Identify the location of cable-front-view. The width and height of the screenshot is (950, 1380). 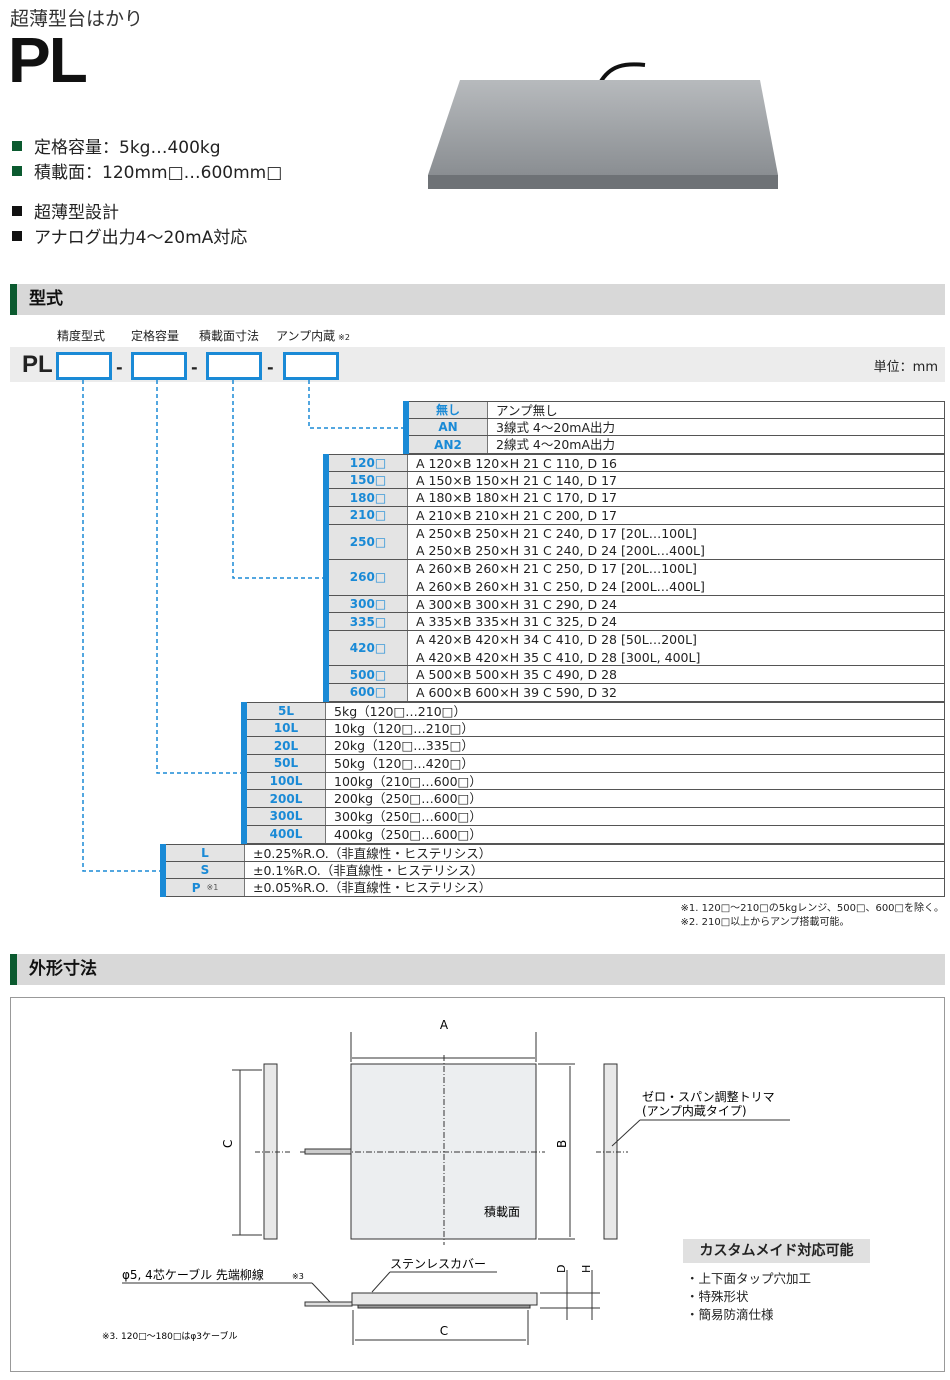
(328, 1304).